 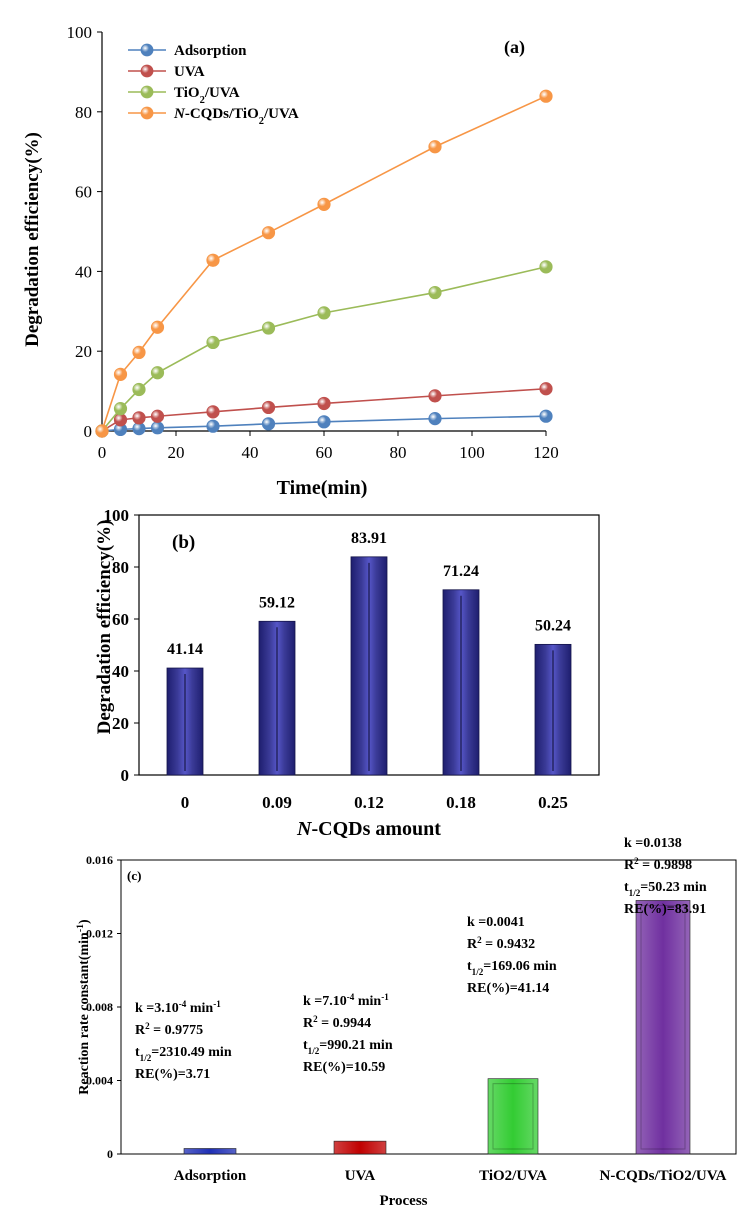 I want to click on chart-c-bar-bevel, so click(x=513, y=1116).